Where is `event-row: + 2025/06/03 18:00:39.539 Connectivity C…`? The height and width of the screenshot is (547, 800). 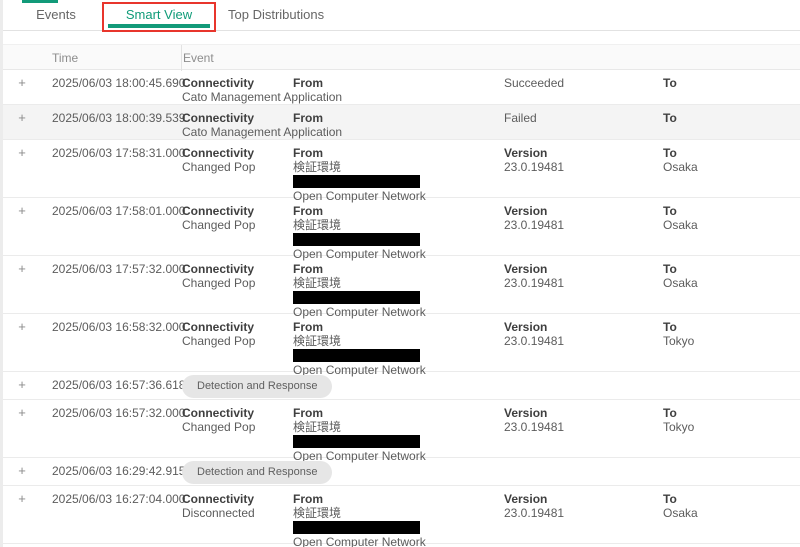 event-row: + 2025/06/03 18:00:39.539 Connectivity C… is located at coordinates (400, 122).